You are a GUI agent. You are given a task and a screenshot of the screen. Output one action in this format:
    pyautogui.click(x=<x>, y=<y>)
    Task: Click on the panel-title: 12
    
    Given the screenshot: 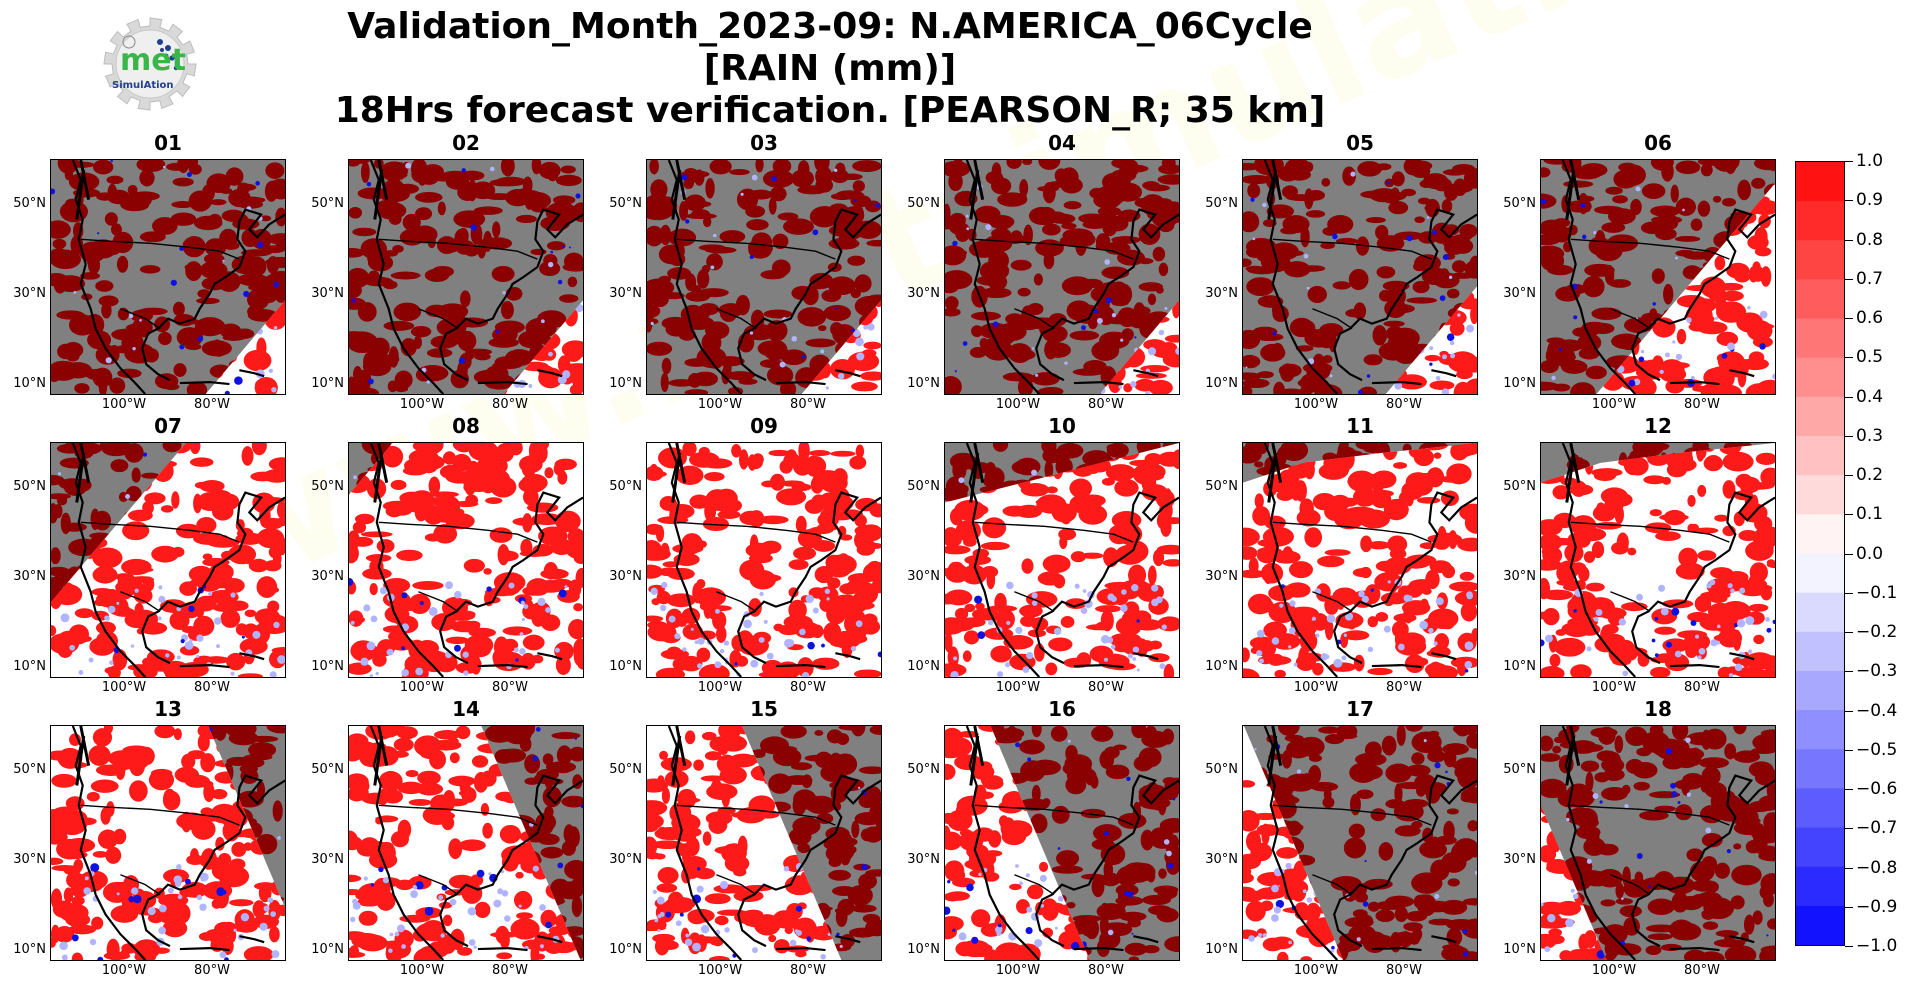 What is the action you would take?
    pyautogui.click(x=1658, y=426)
    